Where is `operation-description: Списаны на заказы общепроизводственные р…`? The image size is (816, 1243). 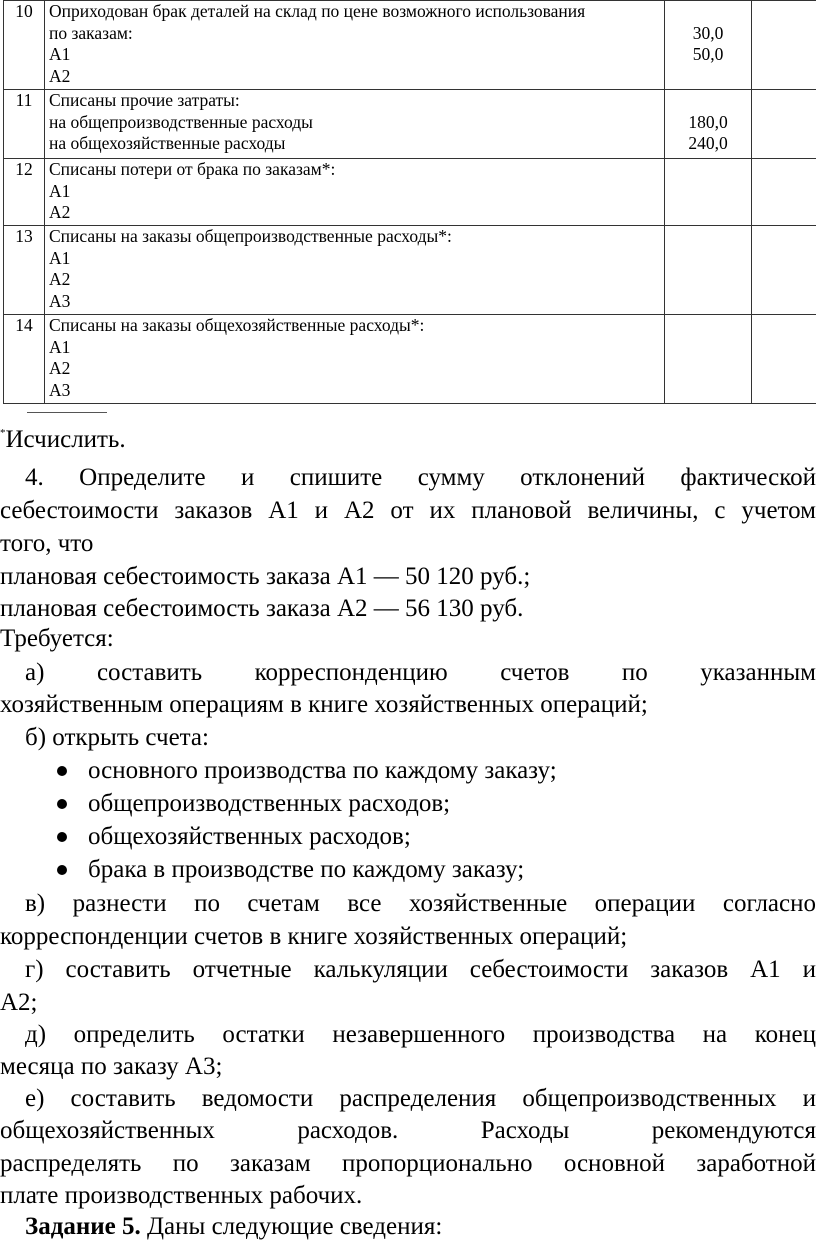
operation-description: Списаны на заказы общепроизводственные р… is located at coordinates (355, 270).